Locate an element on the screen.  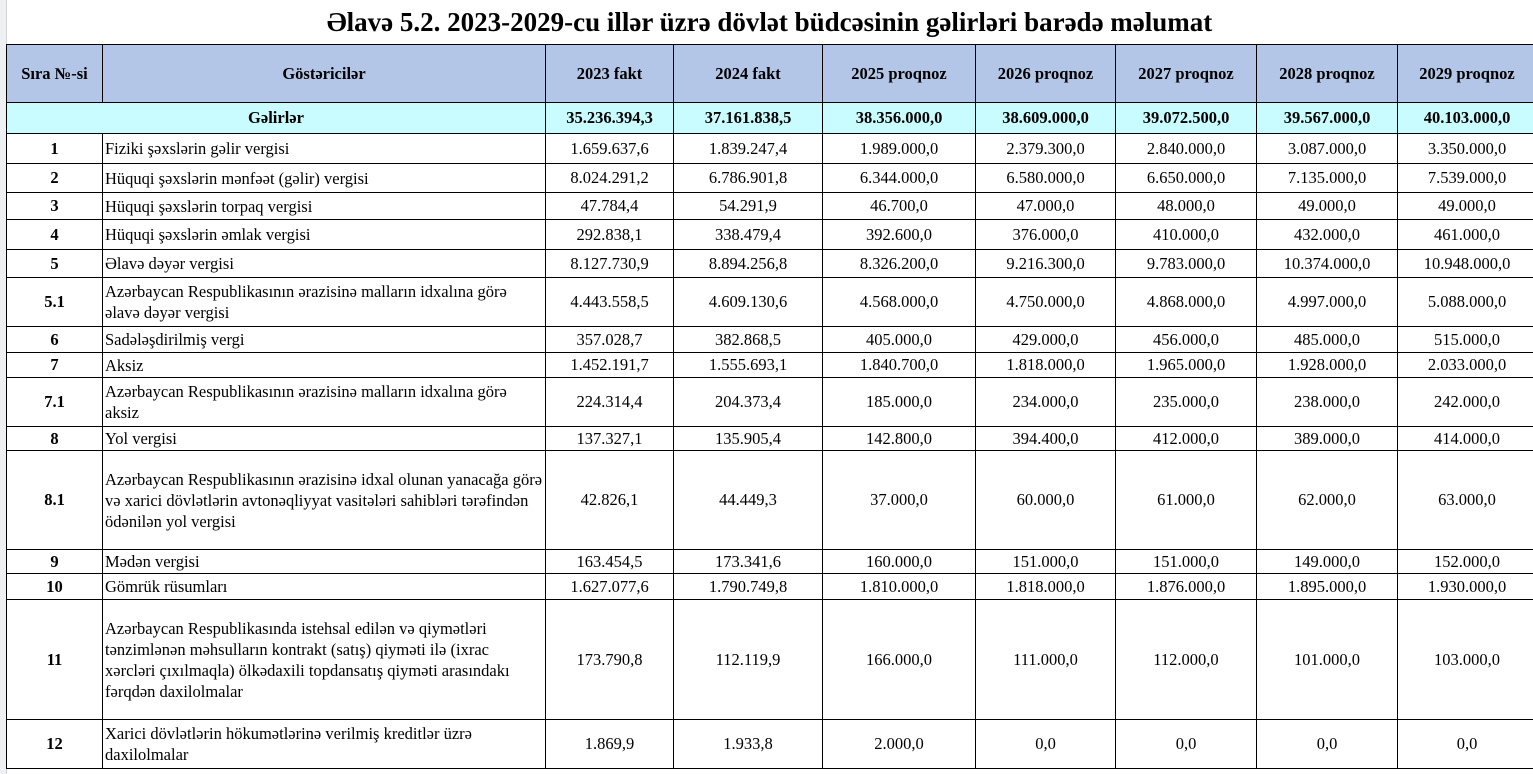
value-cell: 166.000,0 is located at coordinates (899, 659).